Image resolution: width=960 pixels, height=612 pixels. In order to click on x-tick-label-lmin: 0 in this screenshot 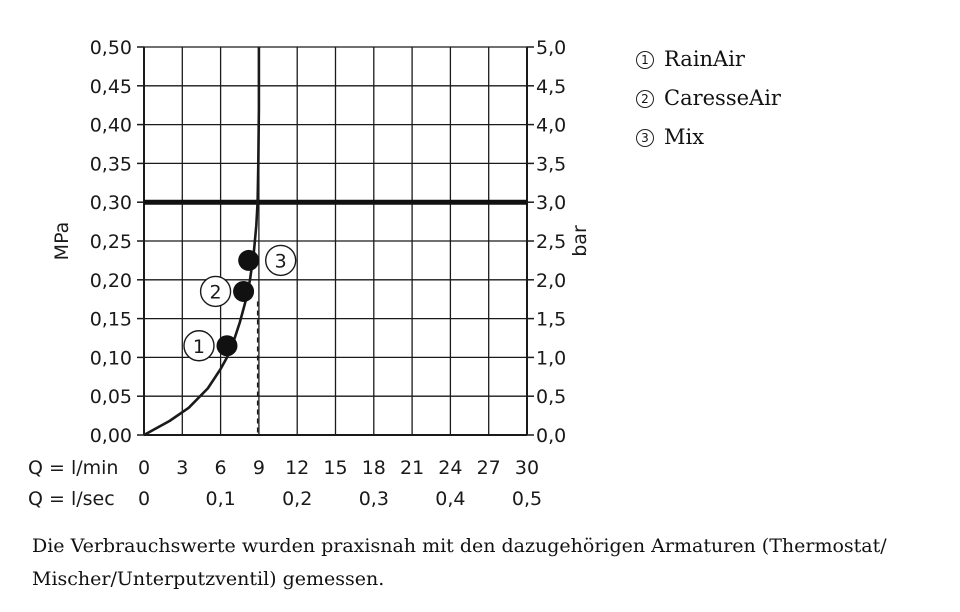, I will do `click(144, 468)`.